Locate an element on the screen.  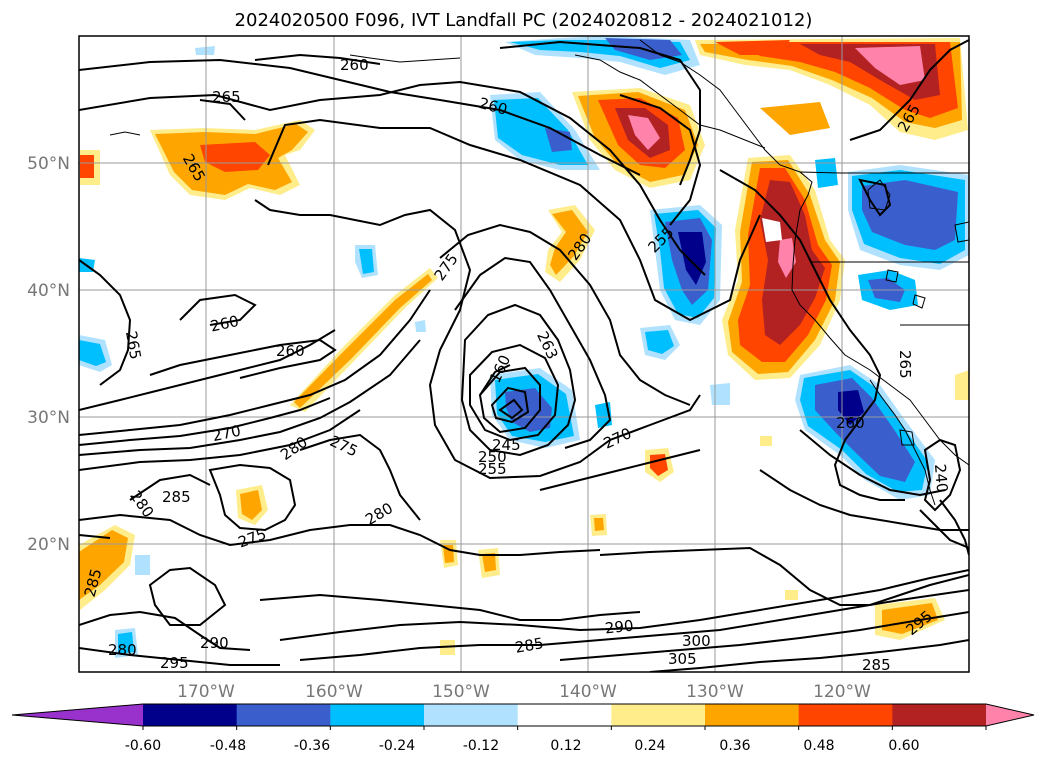
colorbar-tick-label: 0.12 is located at coordinates (565, 746).